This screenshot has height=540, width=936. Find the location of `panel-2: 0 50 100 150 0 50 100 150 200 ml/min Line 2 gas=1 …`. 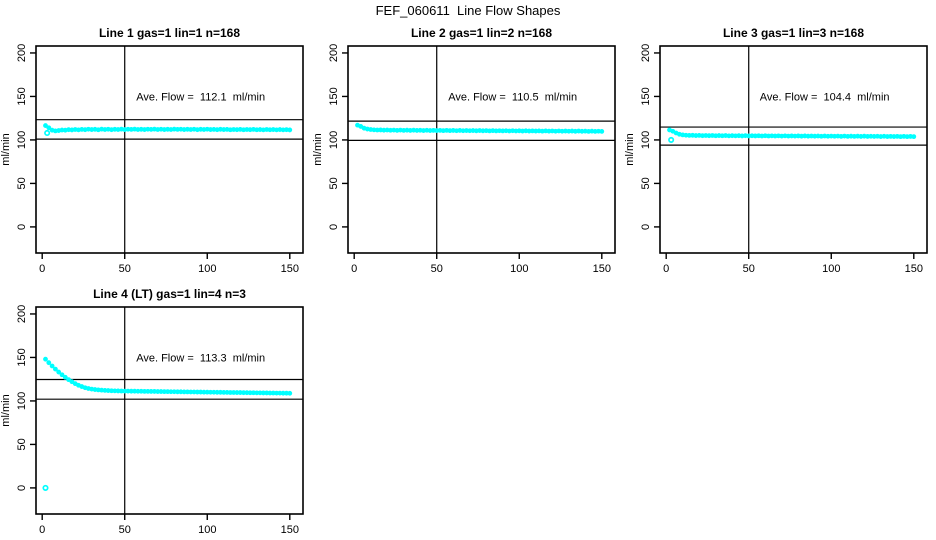

panel-2: 0 50 100 150 0 50 100 150 200 ml/min Line 2 gas=1 … is located at coordinates (464, 150).